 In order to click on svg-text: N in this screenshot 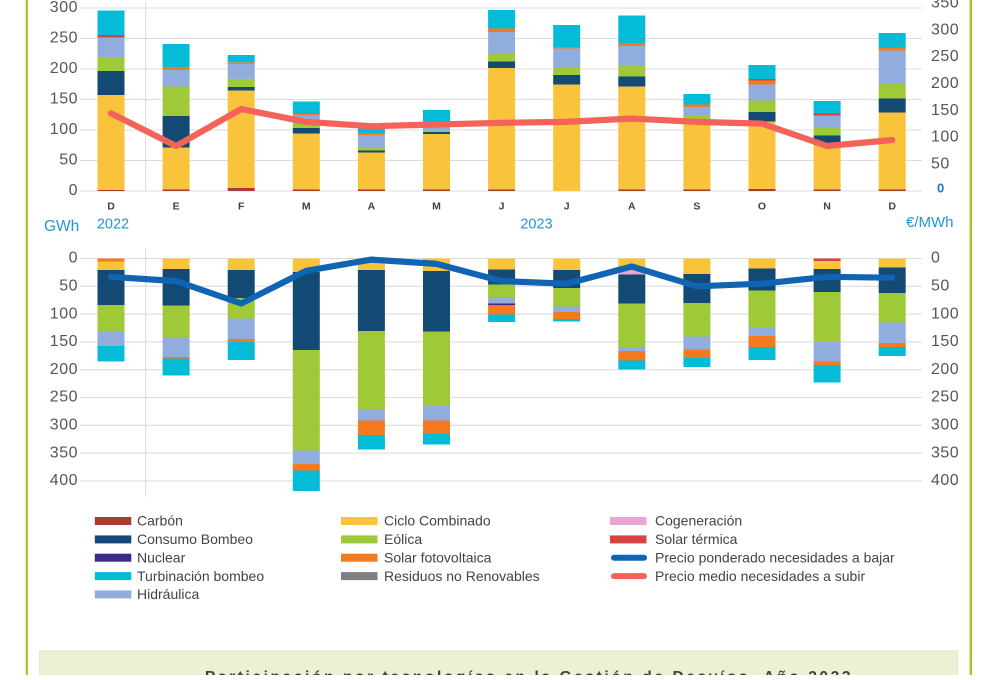, I will do `click(827, 207)`.